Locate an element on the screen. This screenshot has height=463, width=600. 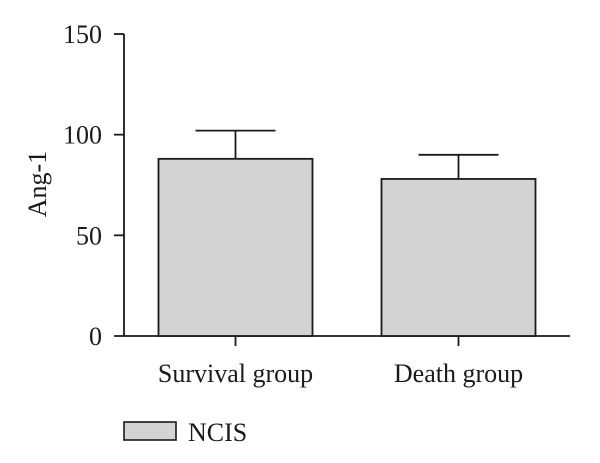
x-tick-label: Survival group is located at coordinates (235, 373).